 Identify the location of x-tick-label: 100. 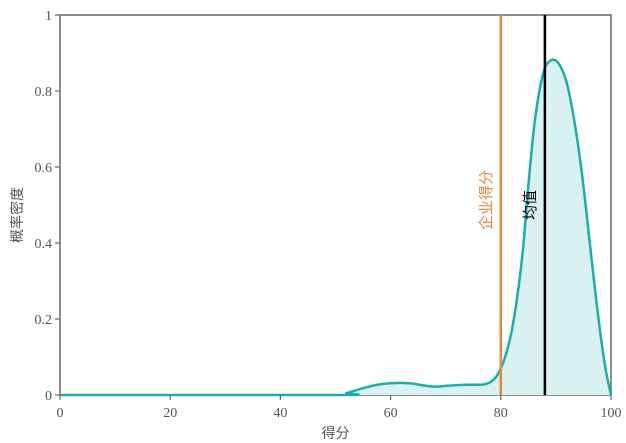
(611, 413).